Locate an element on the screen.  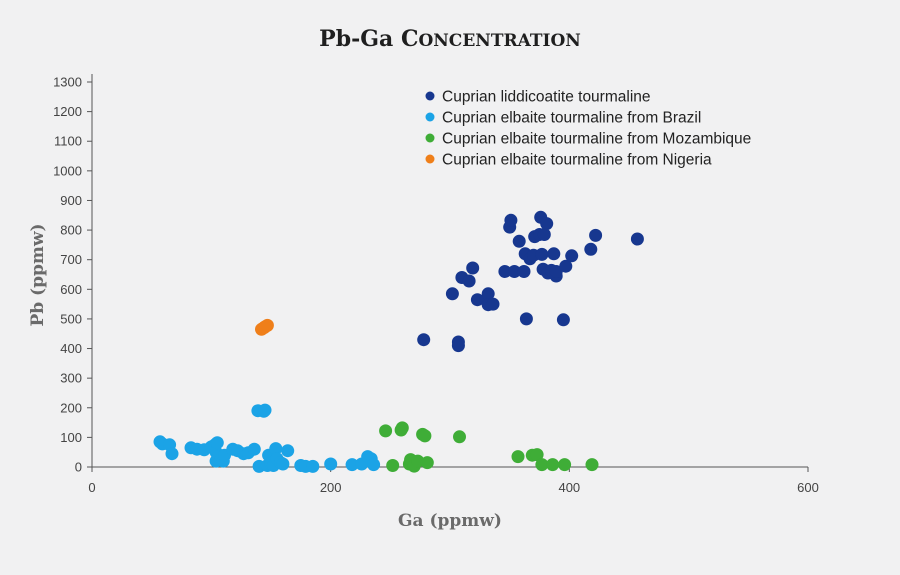
legend-entry: Cuprian liddicoatite tourmaline is located at coordinates (546, 97).